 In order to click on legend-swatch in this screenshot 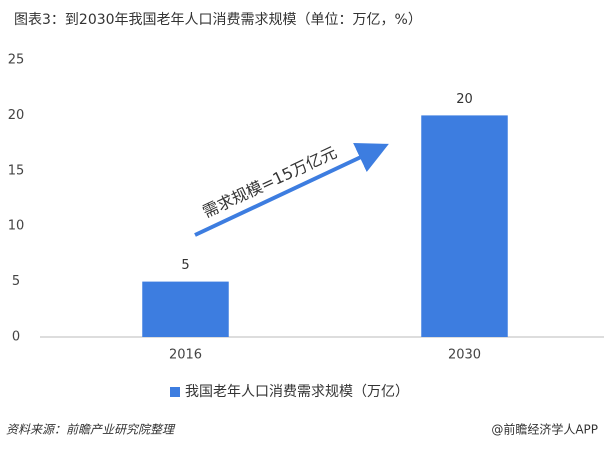, I will do `click(175, 392)`.